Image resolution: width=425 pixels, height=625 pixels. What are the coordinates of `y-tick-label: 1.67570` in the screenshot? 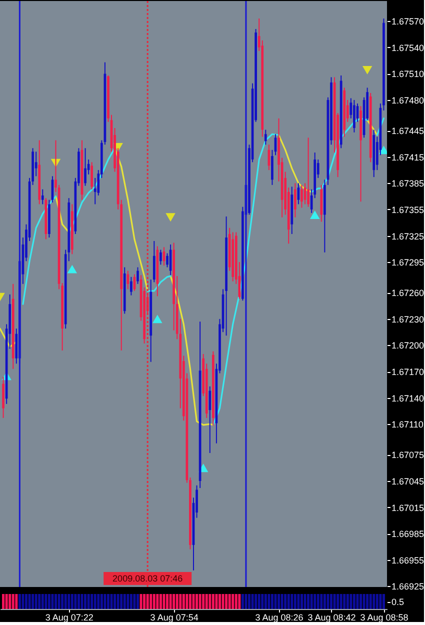 It's located at (408, 21).